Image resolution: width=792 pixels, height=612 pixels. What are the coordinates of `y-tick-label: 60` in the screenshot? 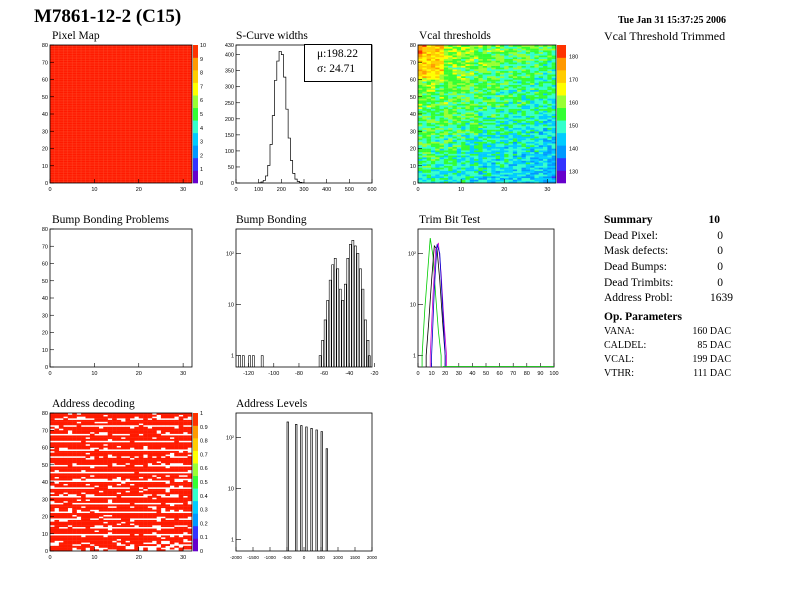 It's located at (45, 449).